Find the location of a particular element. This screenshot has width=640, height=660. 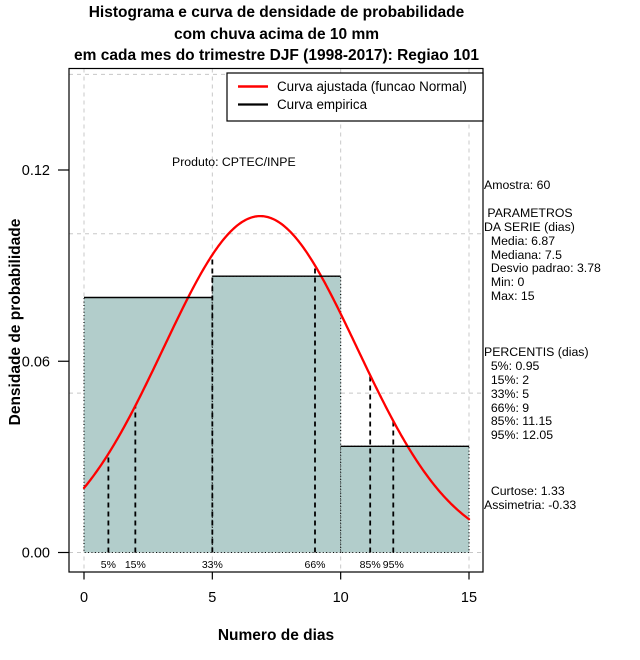

stats-line: Amostra: 60 is located at coordinates (517, 185).